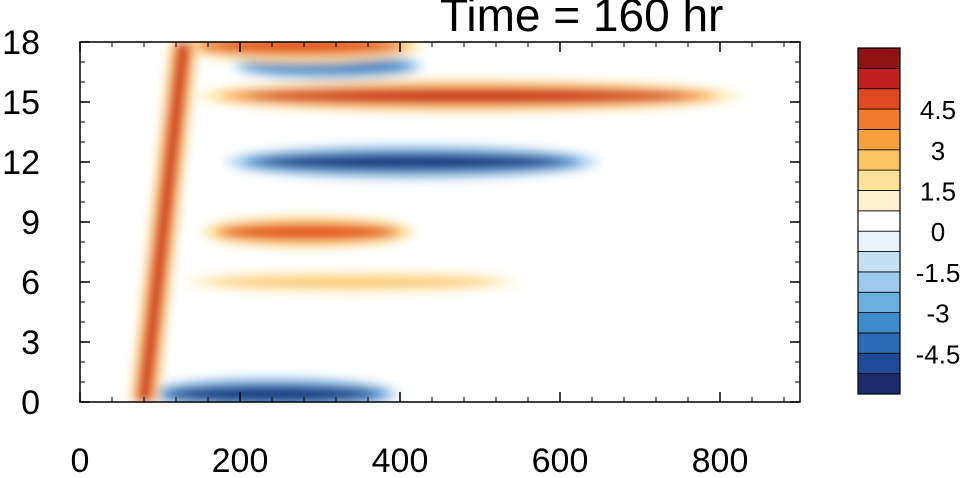  Describe the element at coordinates (30, 223) in the screenshot. I see `y-tick-label: 9` at that location.